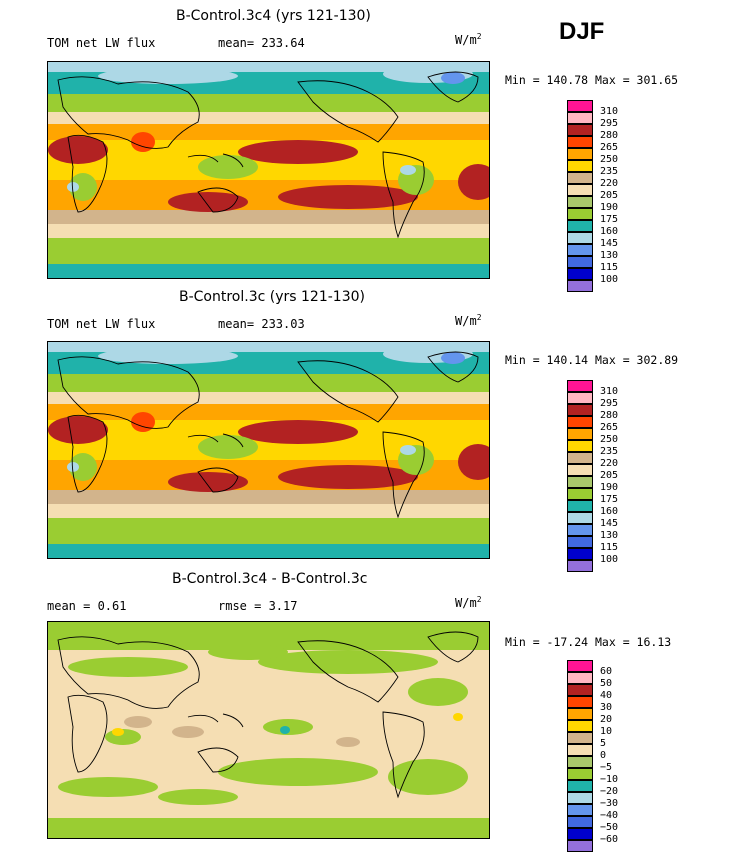  I want to click on colorbar-label: 40, so click(606, 695).